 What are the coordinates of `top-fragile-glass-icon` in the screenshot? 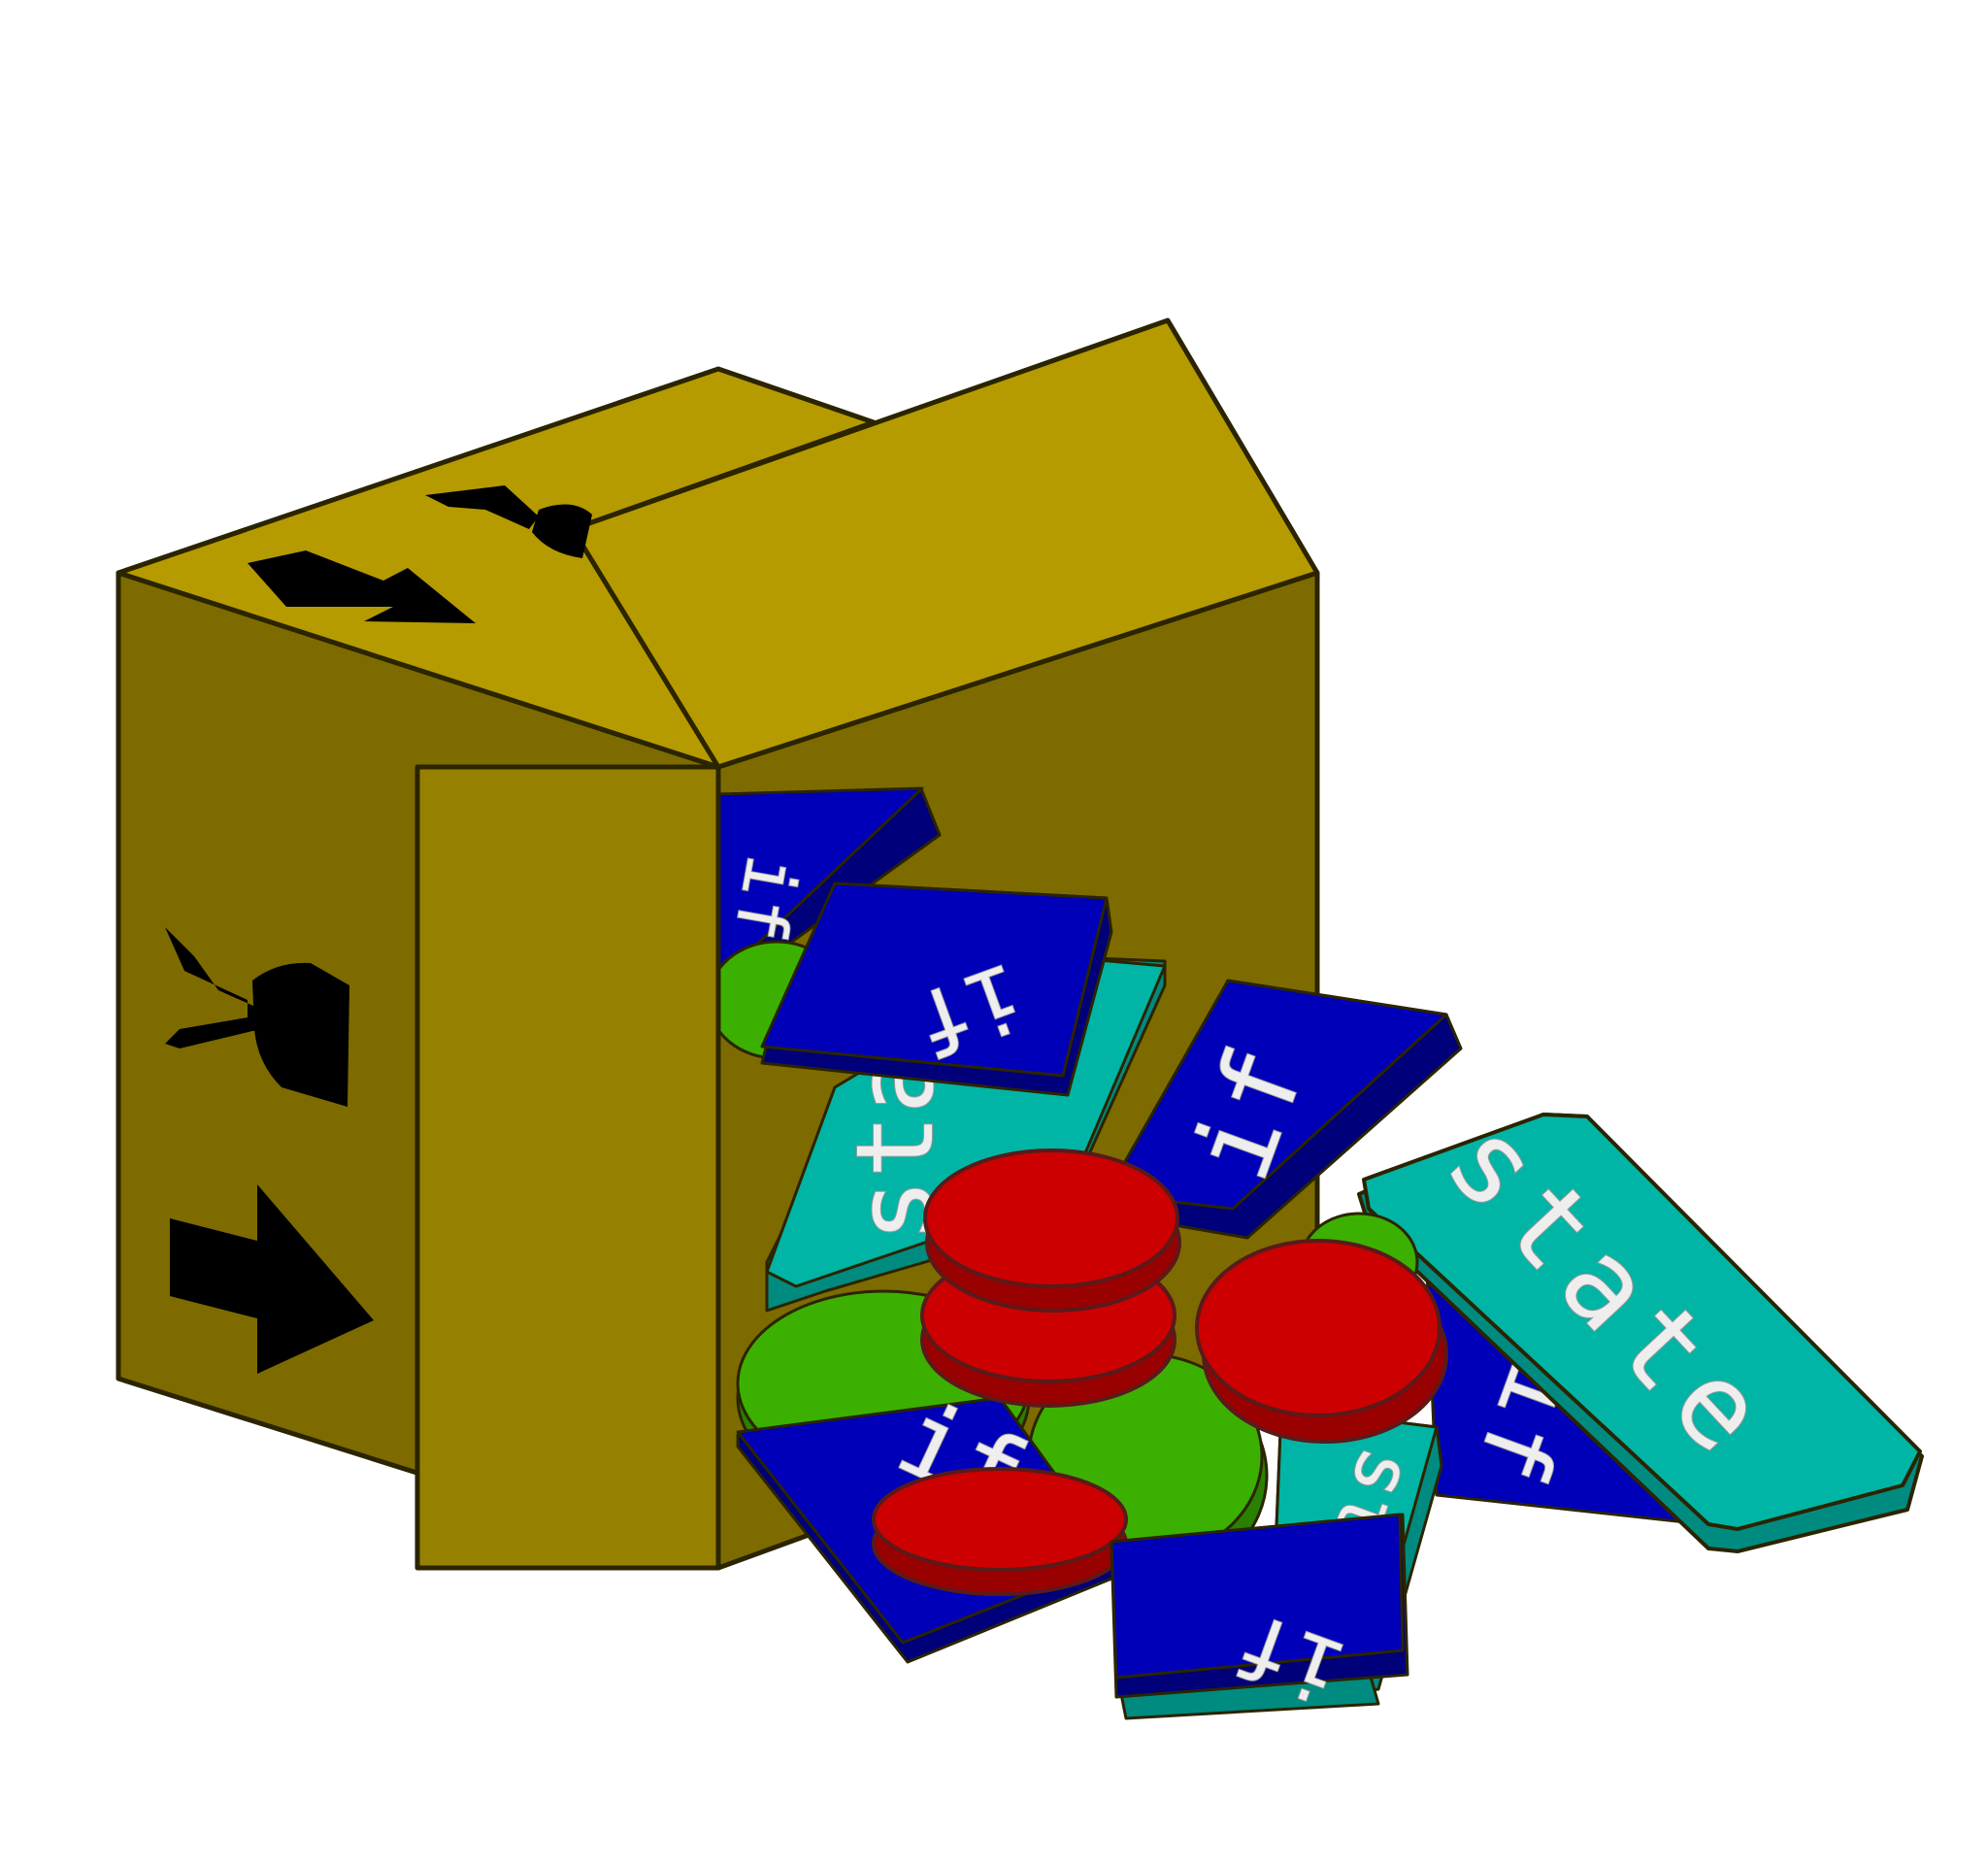 It's located at (509, 521).